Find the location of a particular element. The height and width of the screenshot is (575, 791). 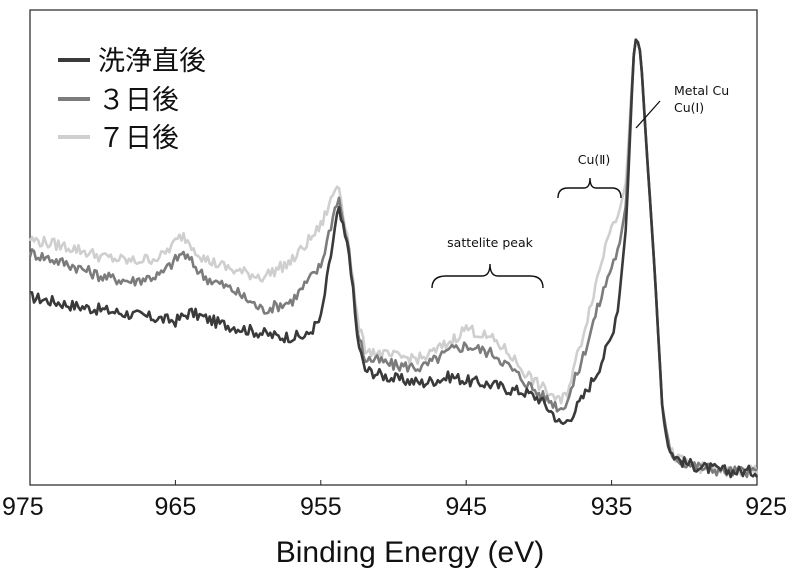

annotations: sattelite peak Cu(Ⅱ) Metal Cu Cu(Ⅰ) is located at coordinates (580, 186).